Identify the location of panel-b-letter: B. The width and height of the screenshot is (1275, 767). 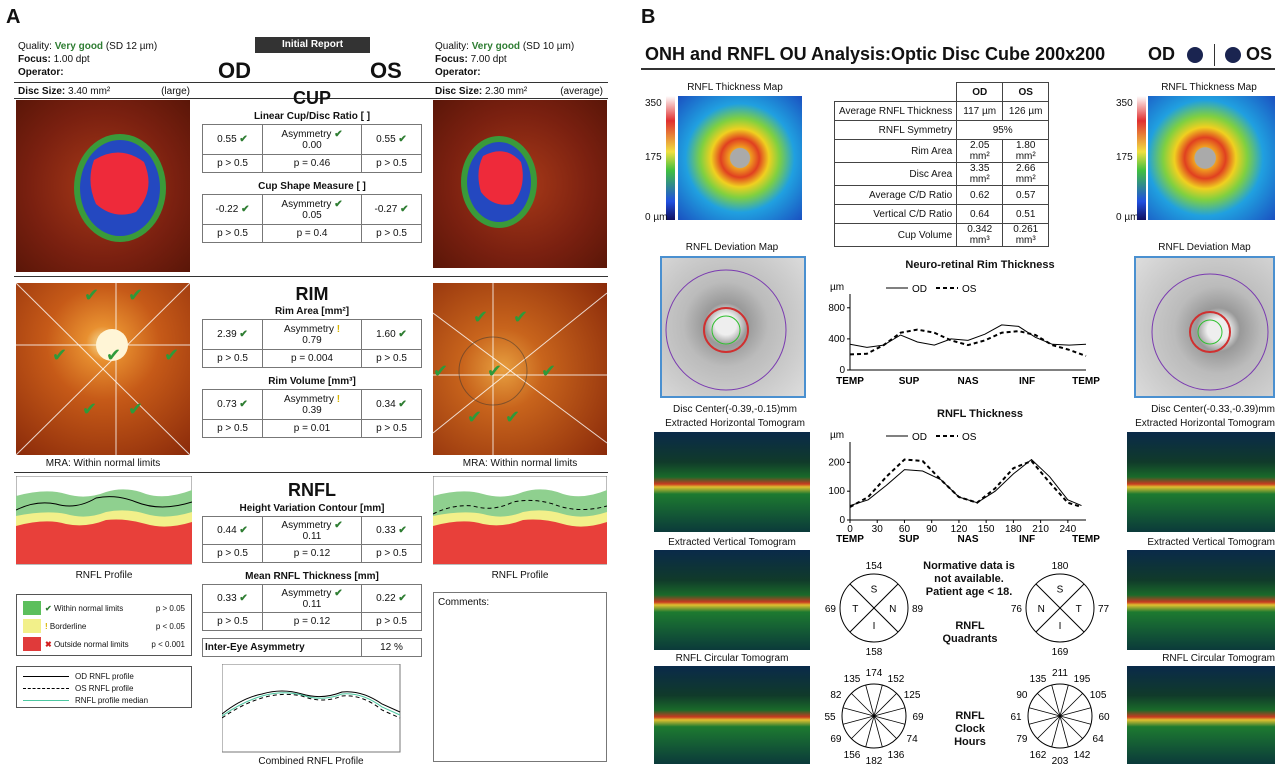
(648, 17).